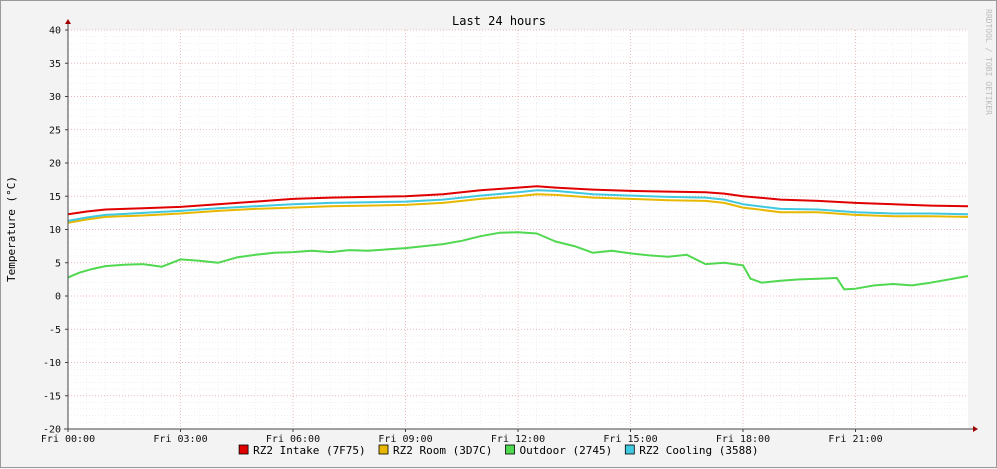 Image resolution: width=997 pixels, height=469 pixels. I want to click on y-tick-label: 10, so click(55, 230).